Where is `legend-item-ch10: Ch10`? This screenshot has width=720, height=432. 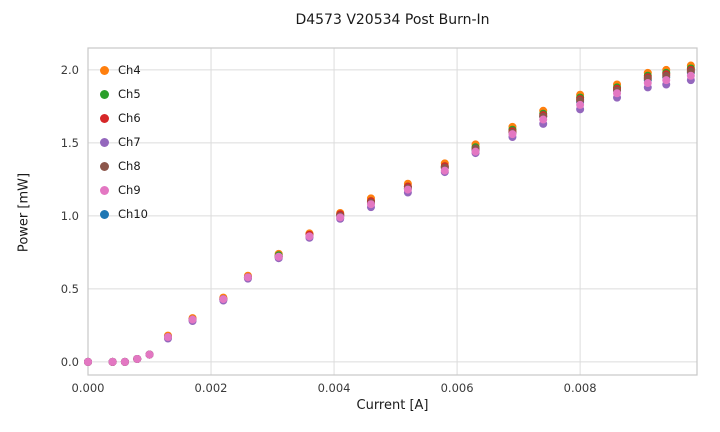 legend-item-ch10: Ch10 is located at coordinates (124, 214).